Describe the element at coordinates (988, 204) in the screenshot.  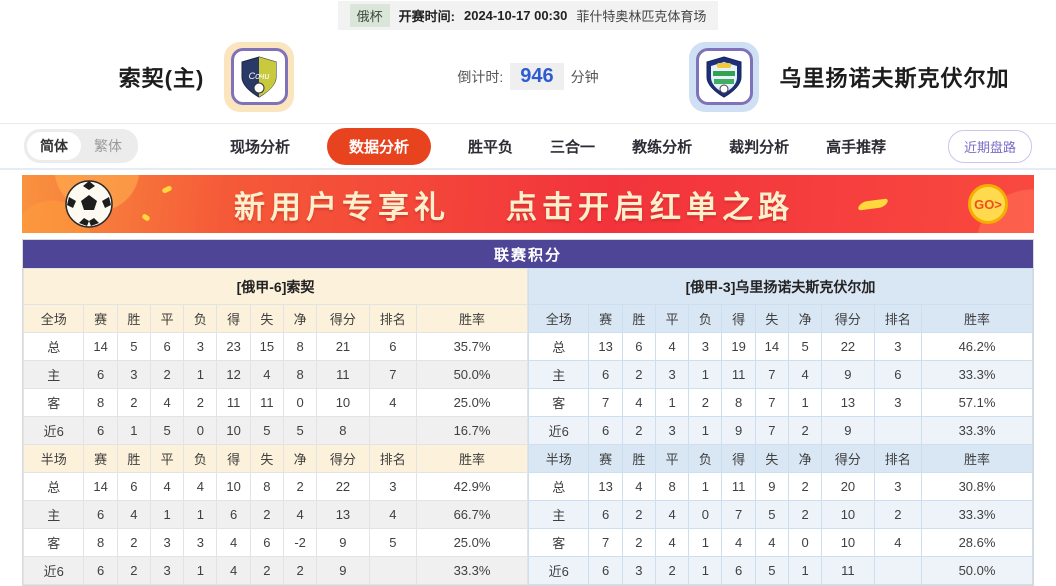
I see `go-button: GO>` at that location.